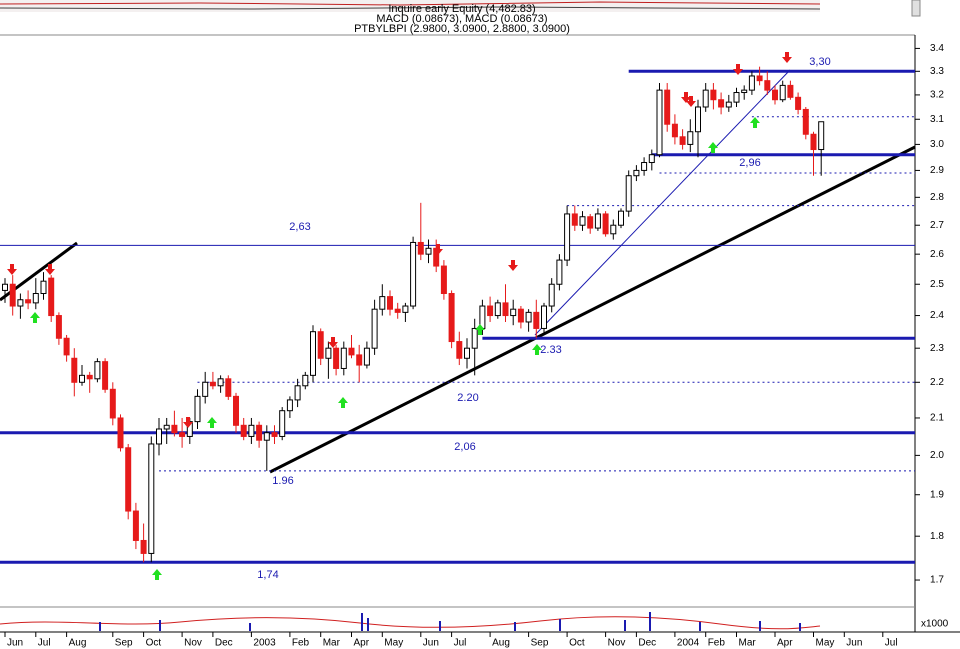 The height and width of the screenshot is (649, 960). What do you see at coordinates (916, 8) in the screenshot?
I see `scroll-widget` at bounding box center [916, 8].